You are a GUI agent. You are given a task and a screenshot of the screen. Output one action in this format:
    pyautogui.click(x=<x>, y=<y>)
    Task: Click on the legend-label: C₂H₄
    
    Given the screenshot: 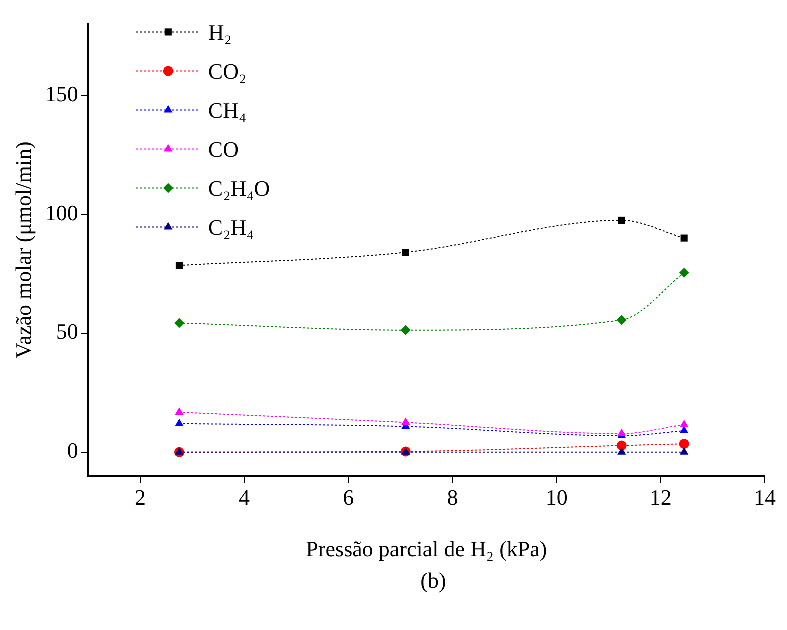 What is the action you would take?
    pyautogui.click(x=231, y=227)
    